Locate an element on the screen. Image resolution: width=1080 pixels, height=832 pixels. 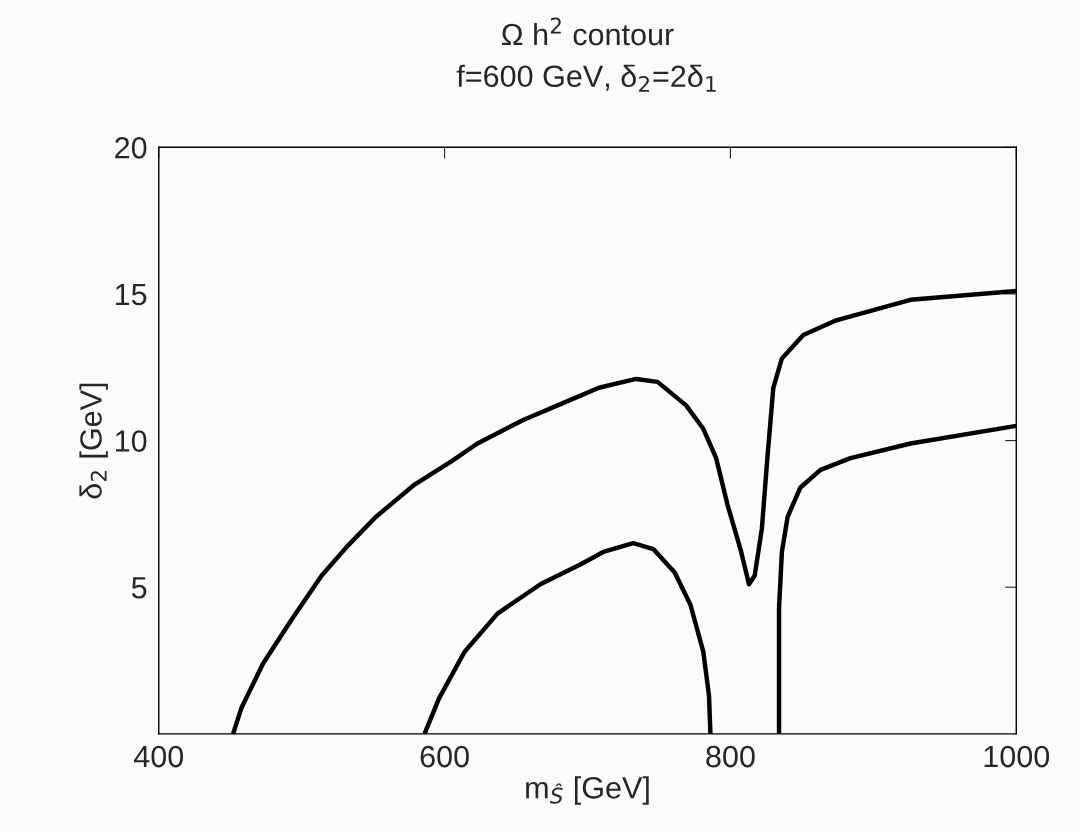
y-tick-label: 5 is located at coordinates (139, 588).